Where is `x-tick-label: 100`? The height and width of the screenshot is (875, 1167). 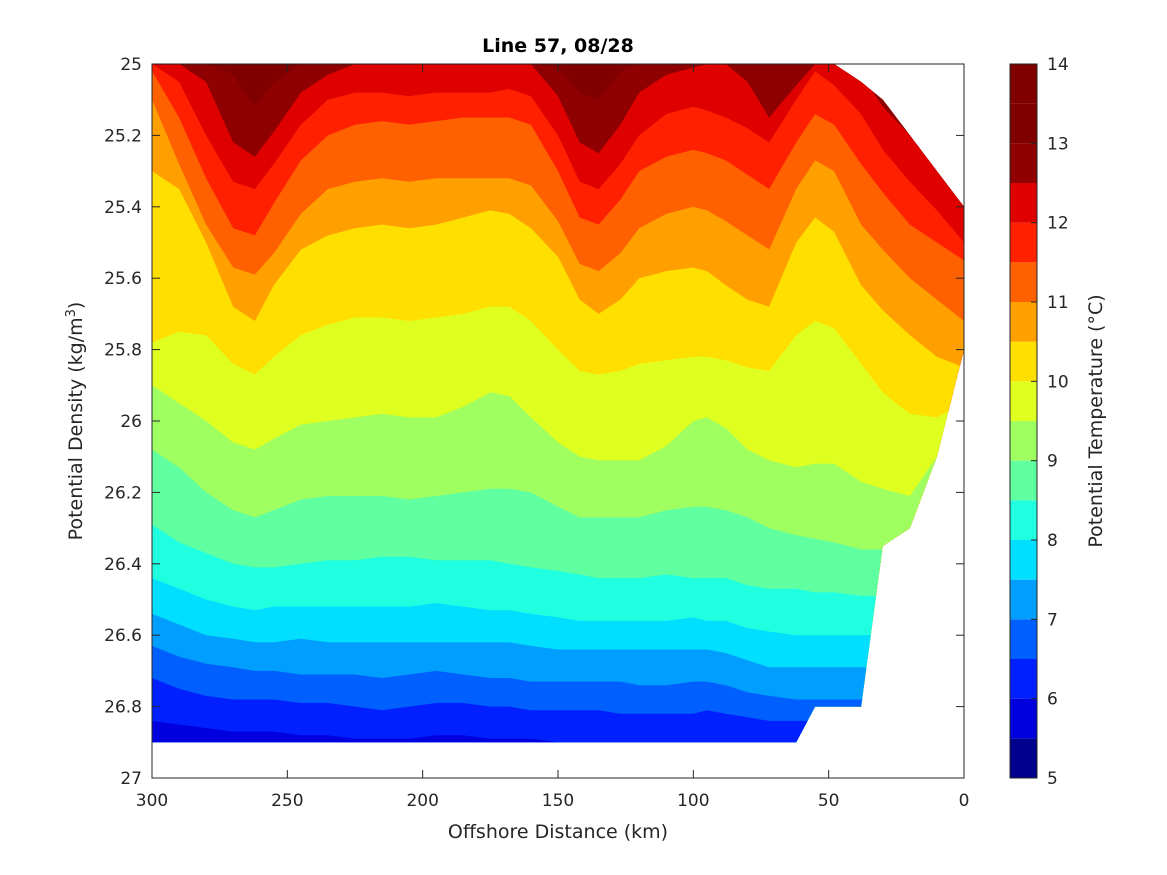 x-tick-label: 100 is located at coordinates (693, 801).